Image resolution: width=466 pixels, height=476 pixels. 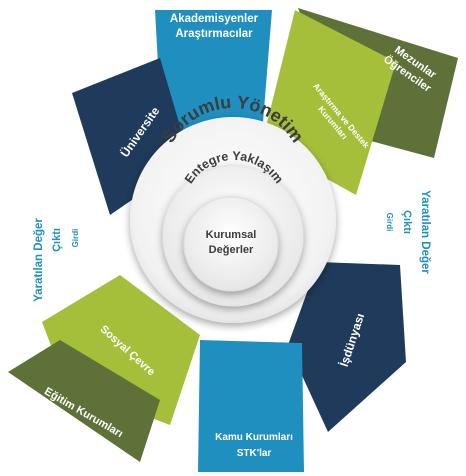 What do you see at coordinates (231, 250) in the screenshot?
I see `center-inner-line2: Değerler` at bounding box center [231, 250].